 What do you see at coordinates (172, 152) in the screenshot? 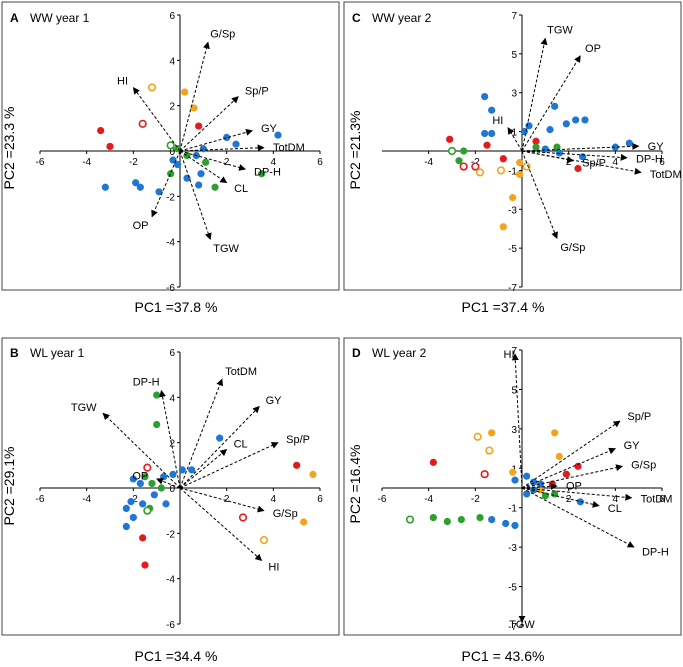
I see `panel-a-y-tick-label: 0` at bounding box center [172, 152].